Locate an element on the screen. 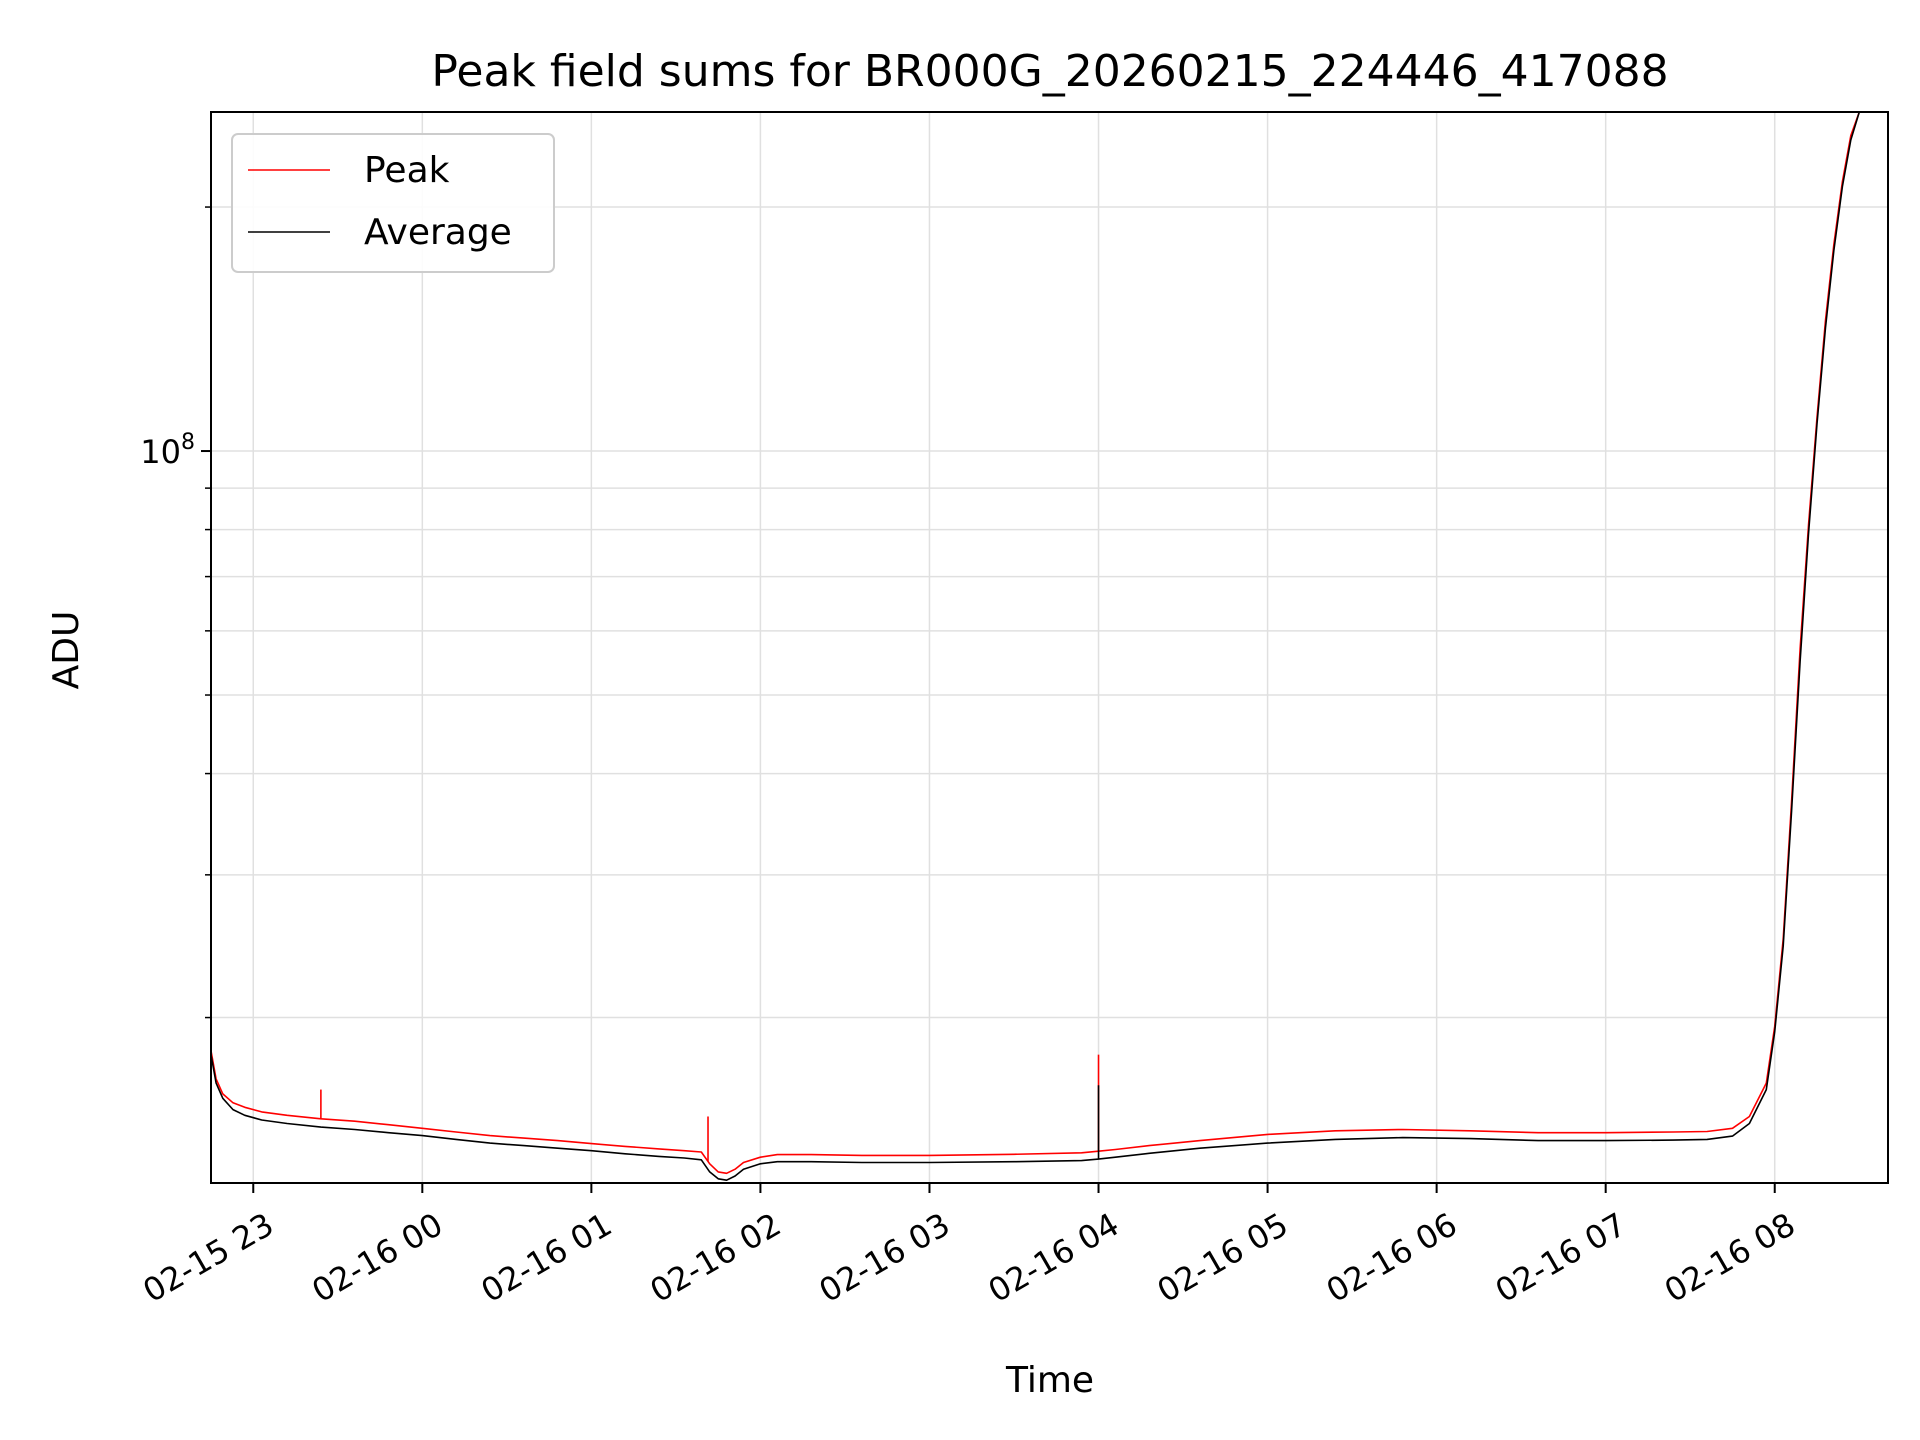 The height and width of the screenshot is (1440, 1920). legend-label-peak: Peak is located at coordinates (407, 170).